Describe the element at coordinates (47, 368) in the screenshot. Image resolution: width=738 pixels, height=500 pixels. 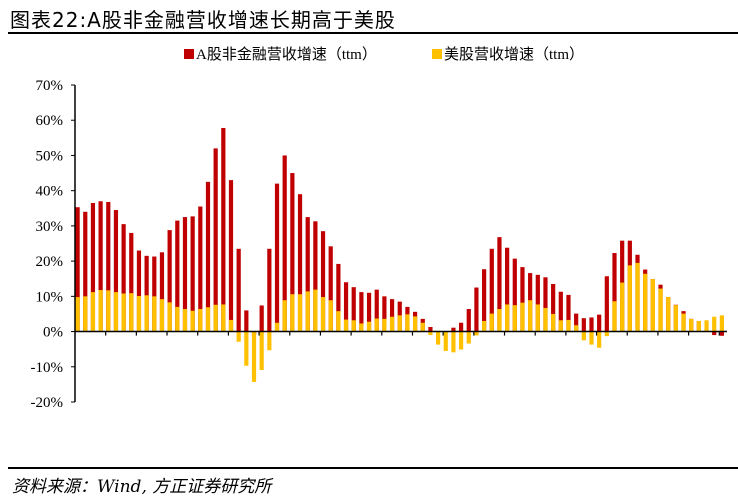
I see `y-tick-label: -10%` at that location.